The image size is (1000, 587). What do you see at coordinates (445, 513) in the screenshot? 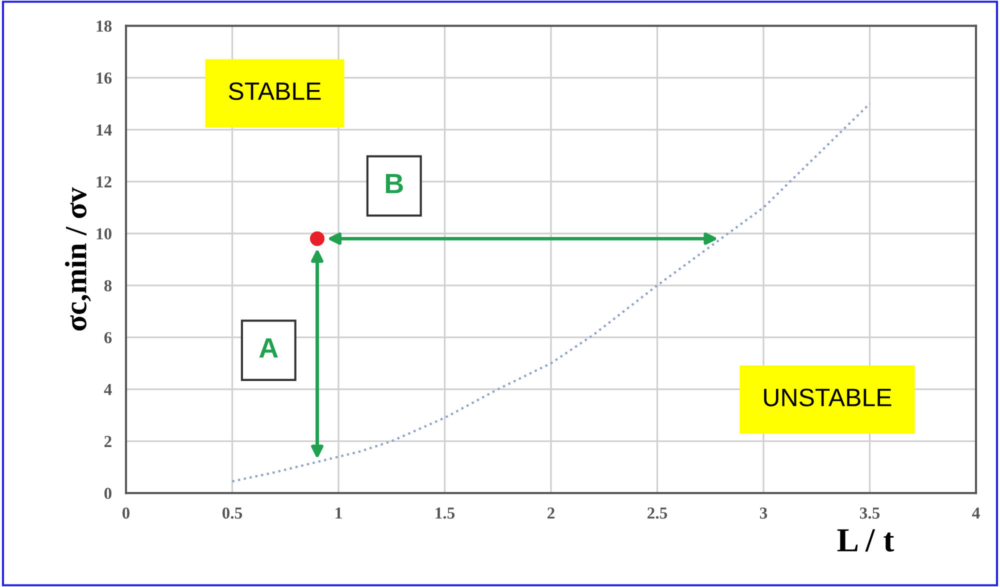
I see `x-tick-label: 1.5` at bounding box center [445, 513].